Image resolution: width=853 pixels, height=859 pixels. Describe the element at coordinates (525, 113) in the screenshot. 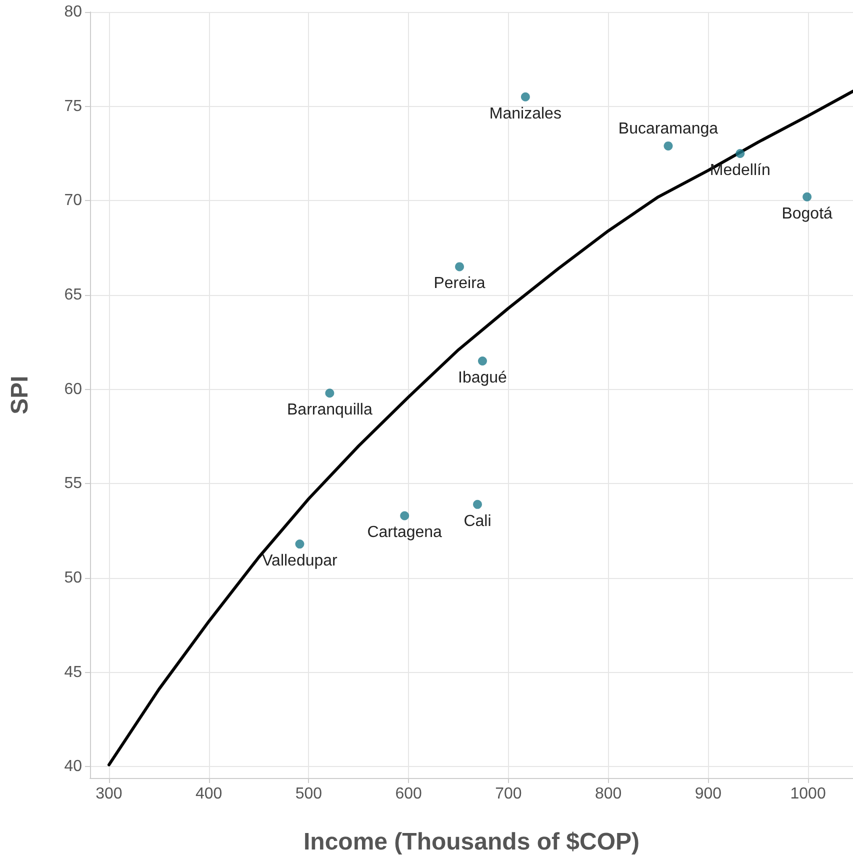

I see `annotation: Manizales` at that location.